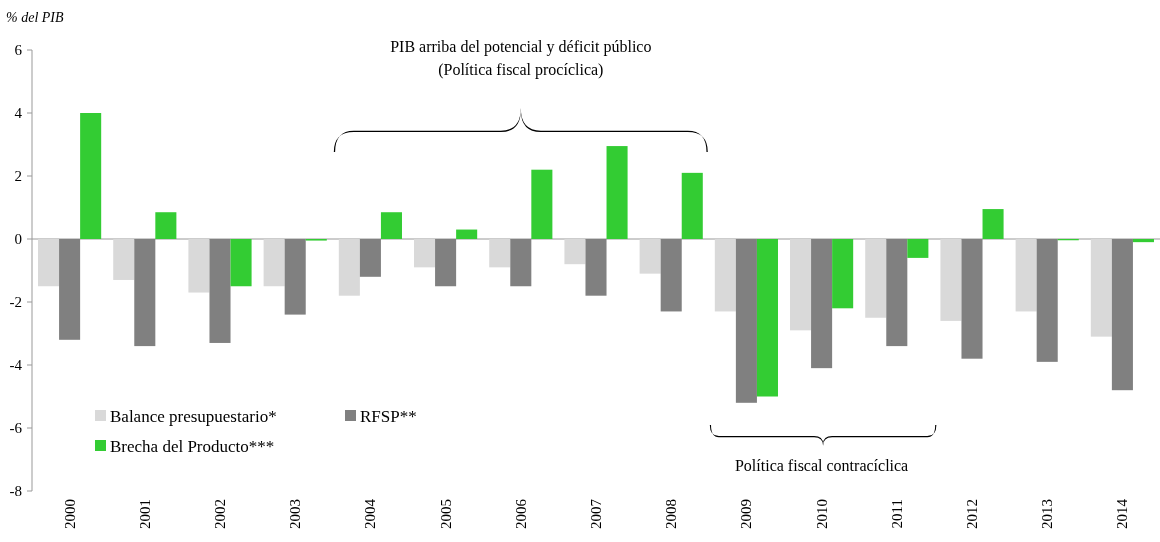 The width and height of the screenshot is (1160, 542). What do you see at coordinates (1122, 513) in the screenshot?
I see `x-tick-label: 2014` at bounding box center [1122, 513].